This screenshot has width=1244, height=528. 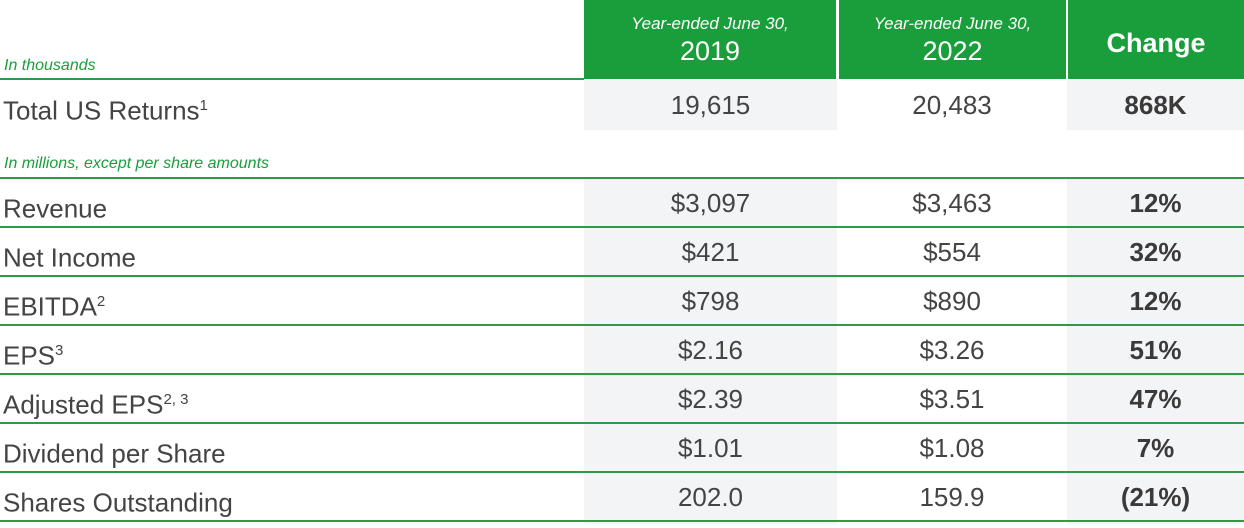 I want to click on value-2019: $1.01, so click(x=710, y=448).